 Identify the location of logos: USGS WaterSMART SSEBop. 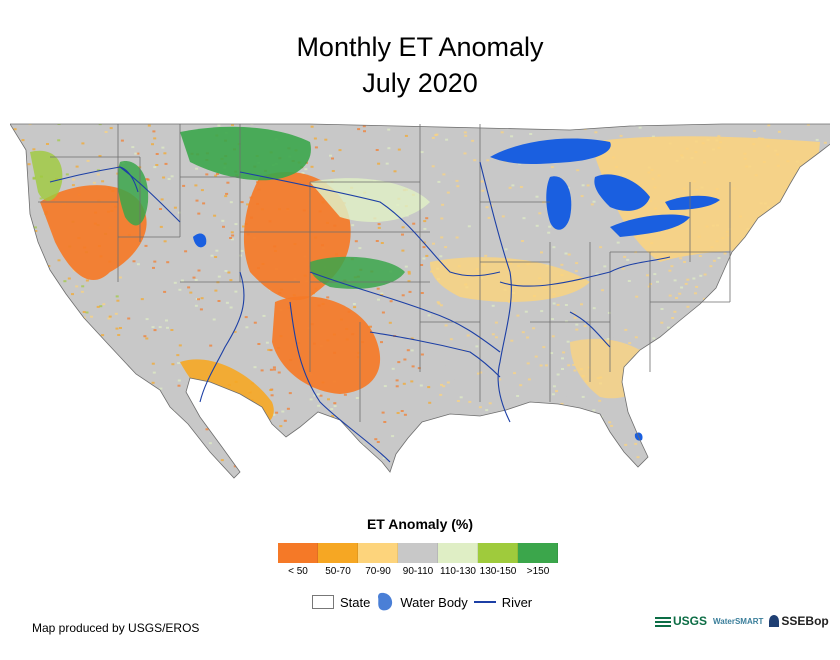
(742, 621).